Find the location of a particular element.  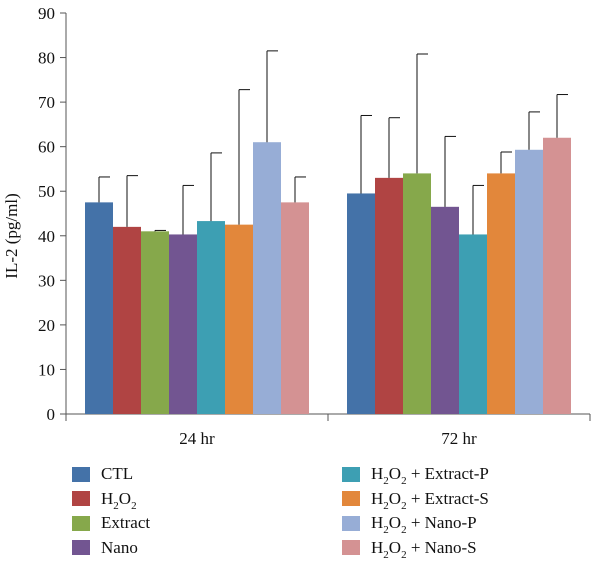

legend-label: H2O2 + Extract-P is located at coordinates (430, 475).